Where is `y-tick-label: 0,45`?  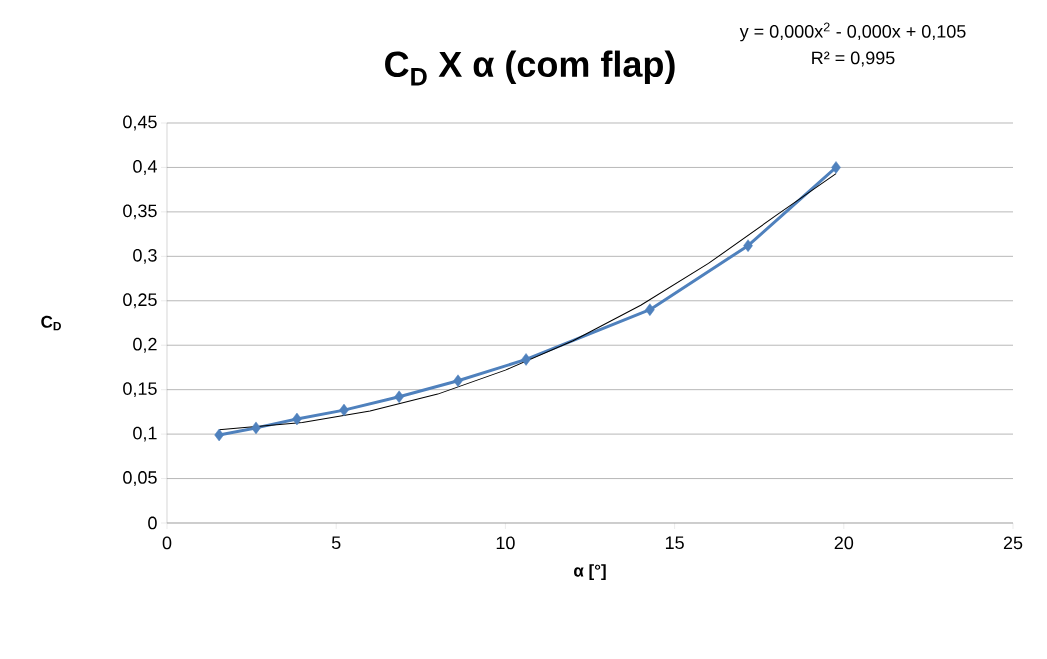 y-tick-label: 0,45 is located at coordinates (140, 123).